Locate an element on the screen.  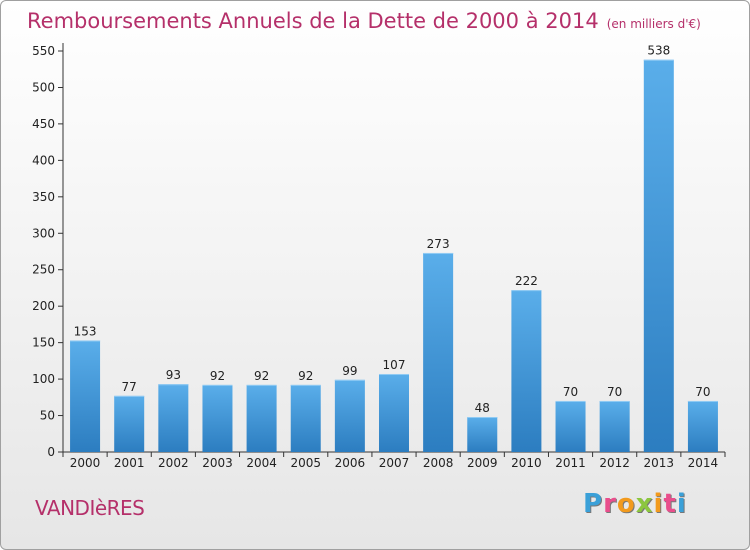
data-label: 99 is located at coordinates (349, 371).